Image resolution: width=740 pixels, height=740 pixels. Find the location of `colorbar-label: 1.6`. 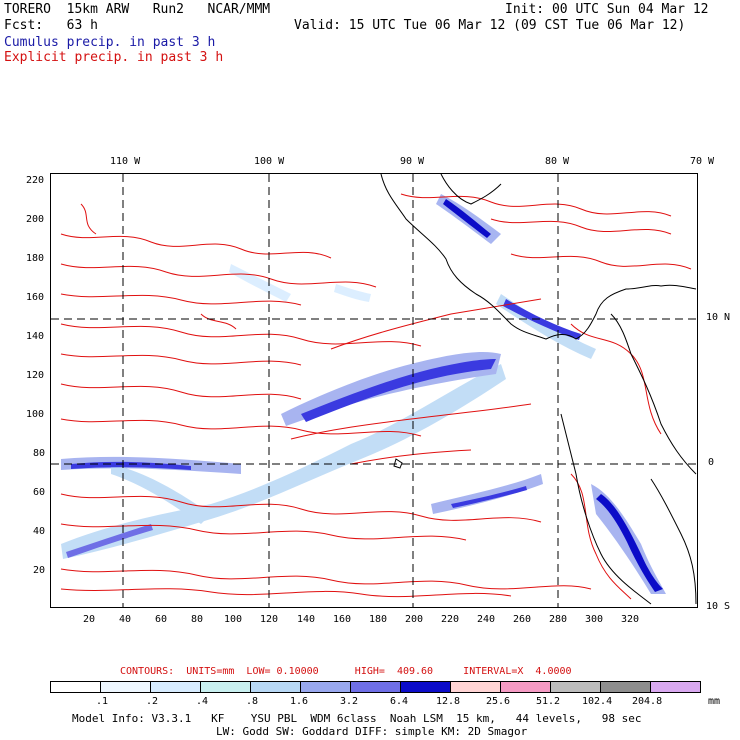

colorbar-label: 1.6 is located at coordinates (299, 701).